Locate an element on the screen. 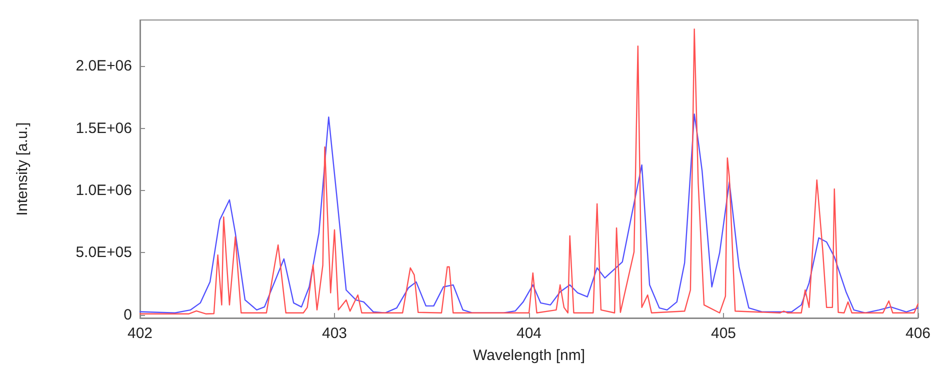 This screenshot has width=950, height=373. x-tick-label: 403 is located at coordinates (335, 333).